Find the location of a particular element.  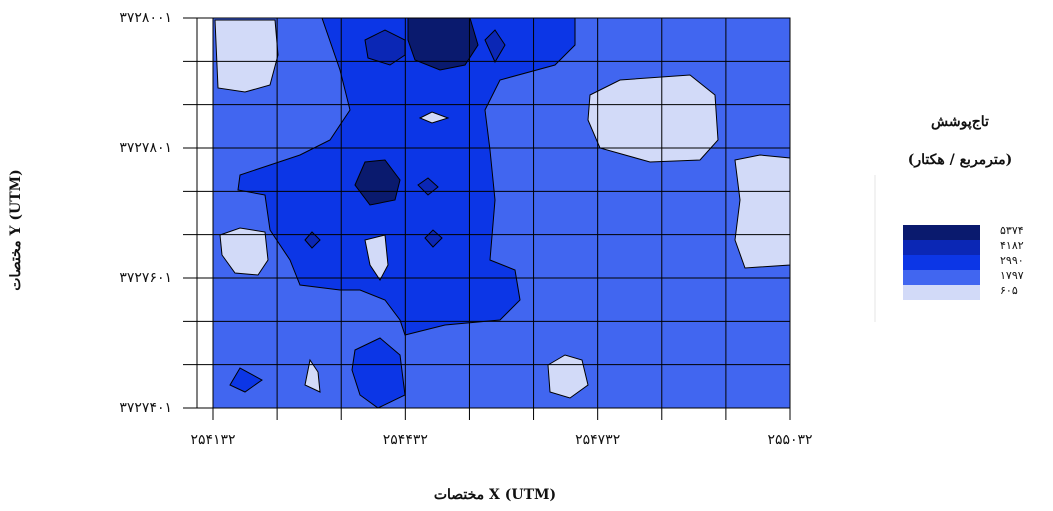

y-tick-label: ۳۷۲۷۶۰۱ is located at coordinates (145, 278).